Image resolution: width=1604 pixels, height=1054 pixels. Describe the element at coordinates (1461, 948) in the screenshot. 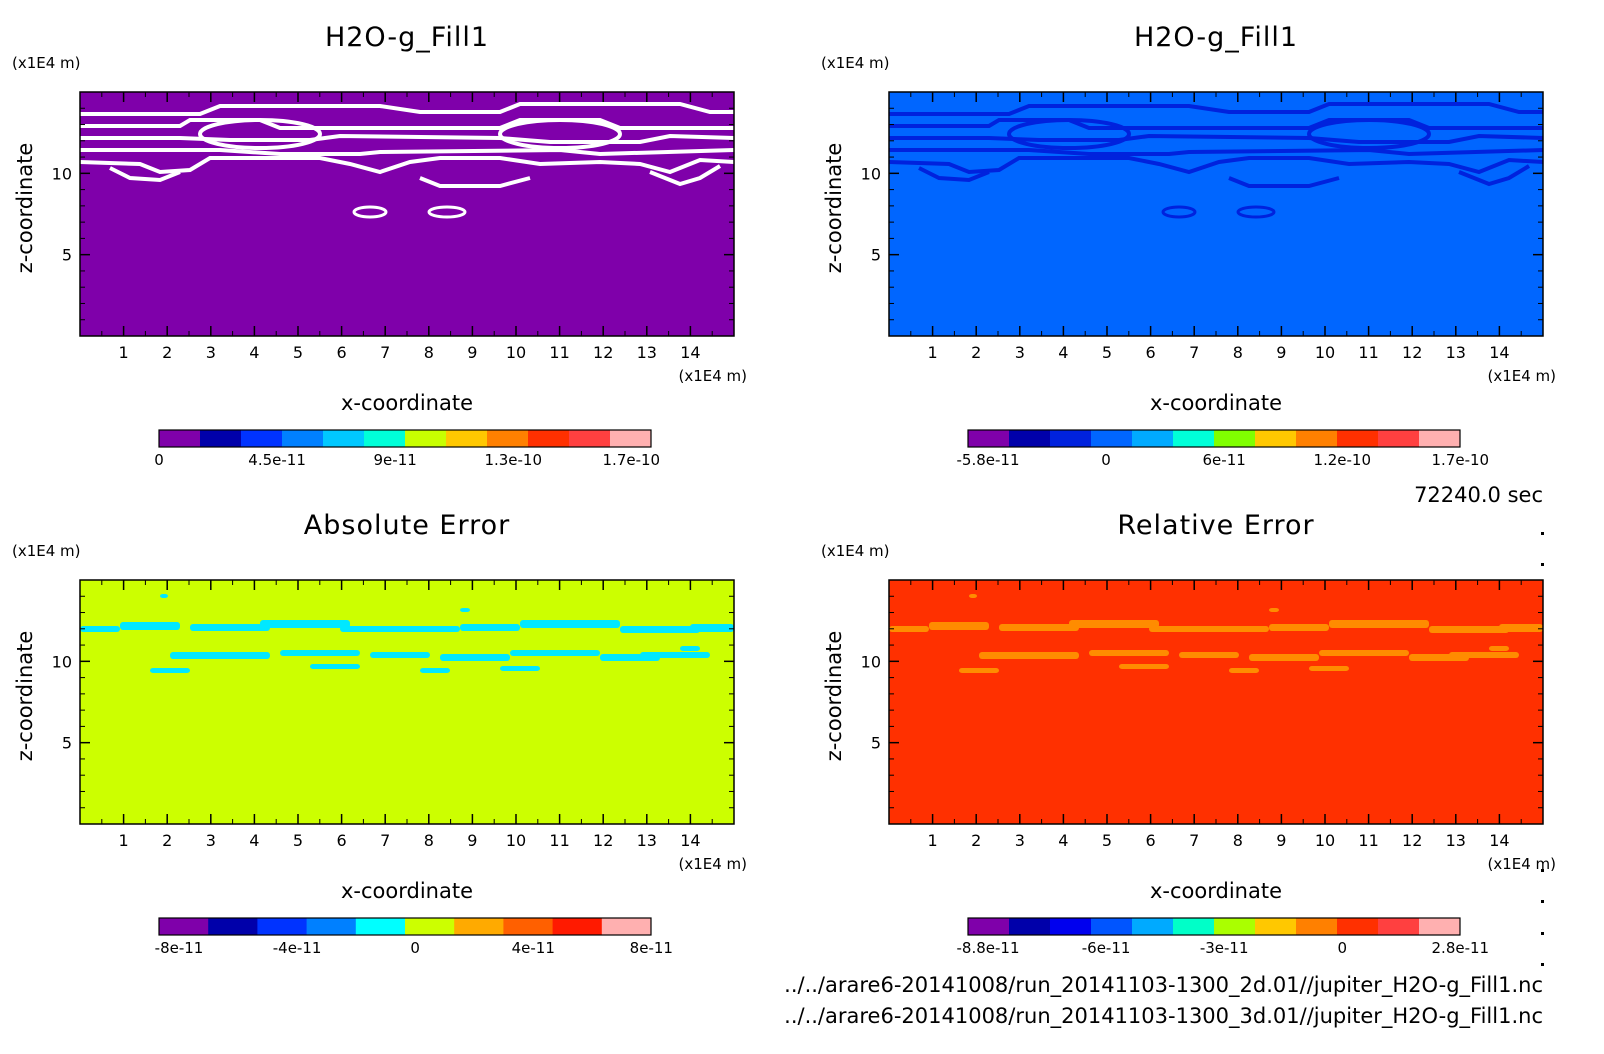

I see `colorbar-label: 2.8e-11` at that location.